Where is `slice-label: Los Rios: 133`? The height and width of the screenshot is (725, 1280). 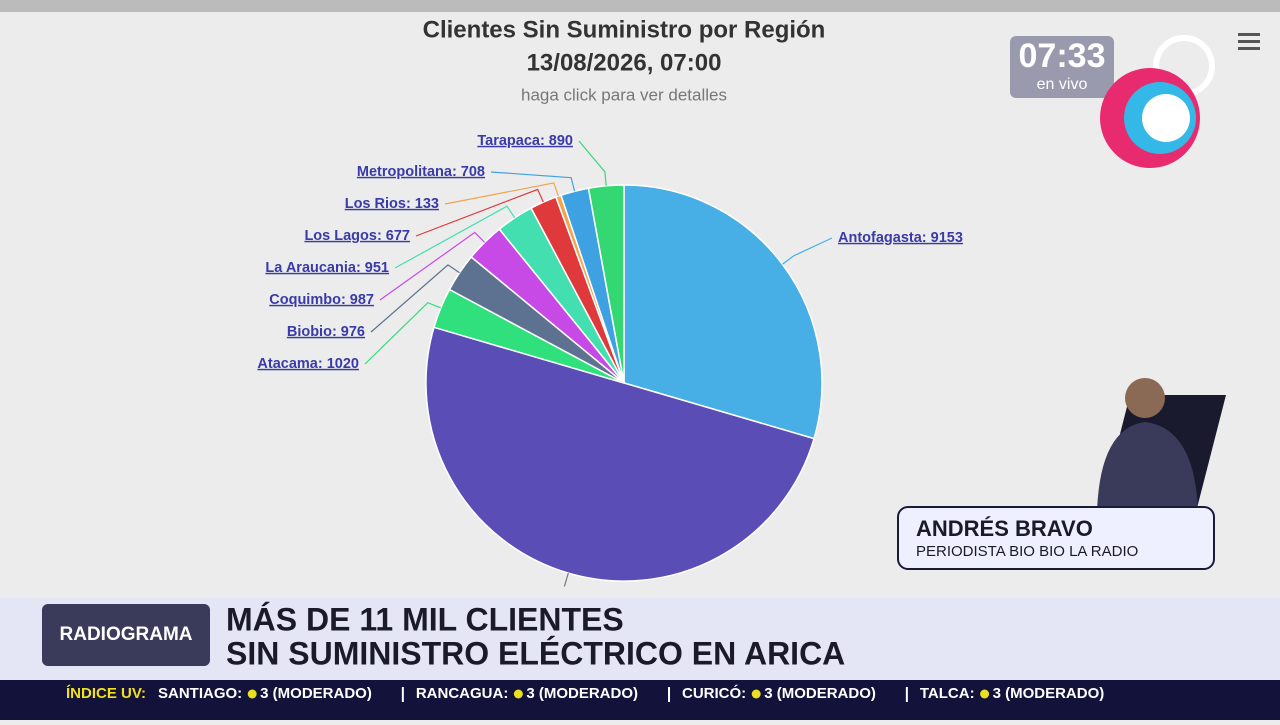
slice-label: Los Rios: 133 is located at coordinates (392, 204).